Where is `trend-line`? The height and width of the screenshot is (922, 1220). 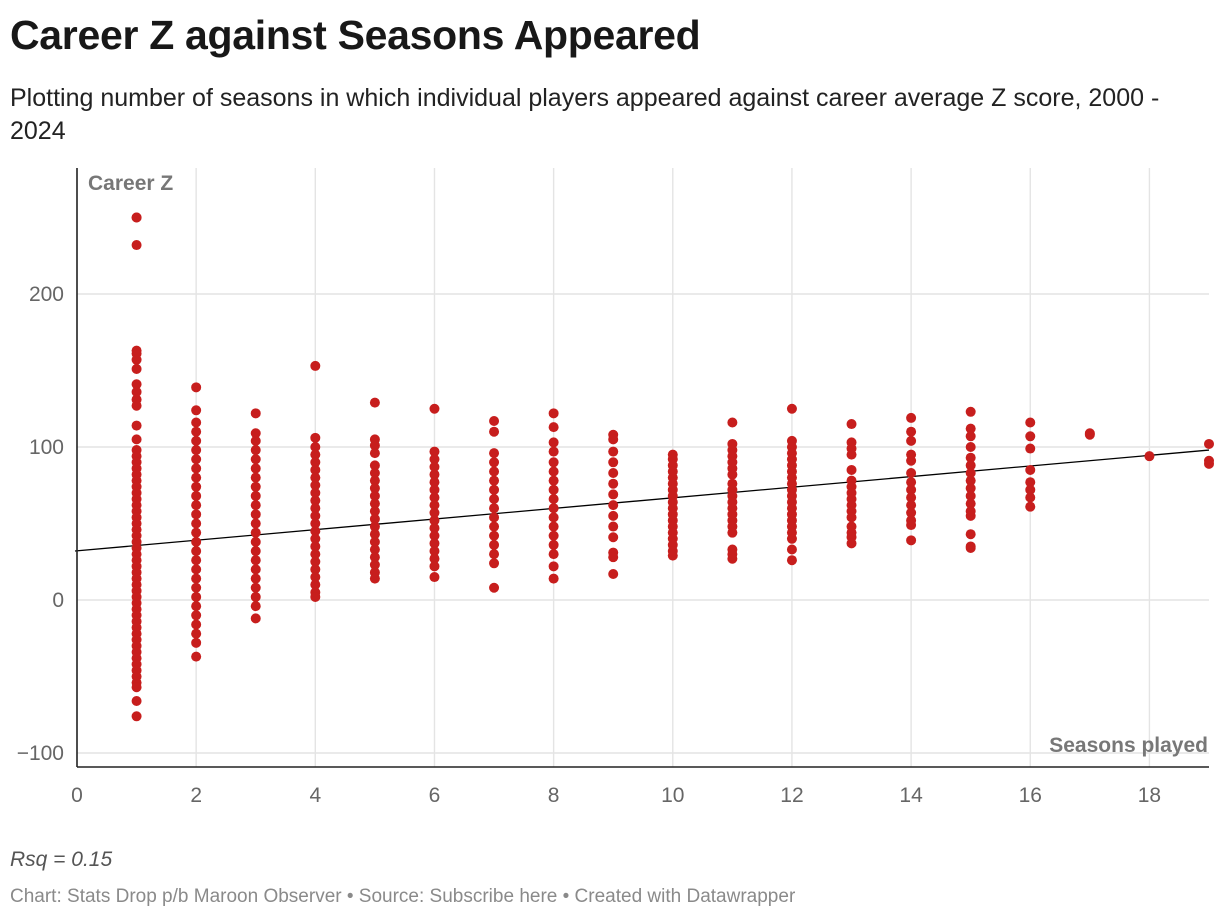 trend-line is located at coordinates (642, 500).